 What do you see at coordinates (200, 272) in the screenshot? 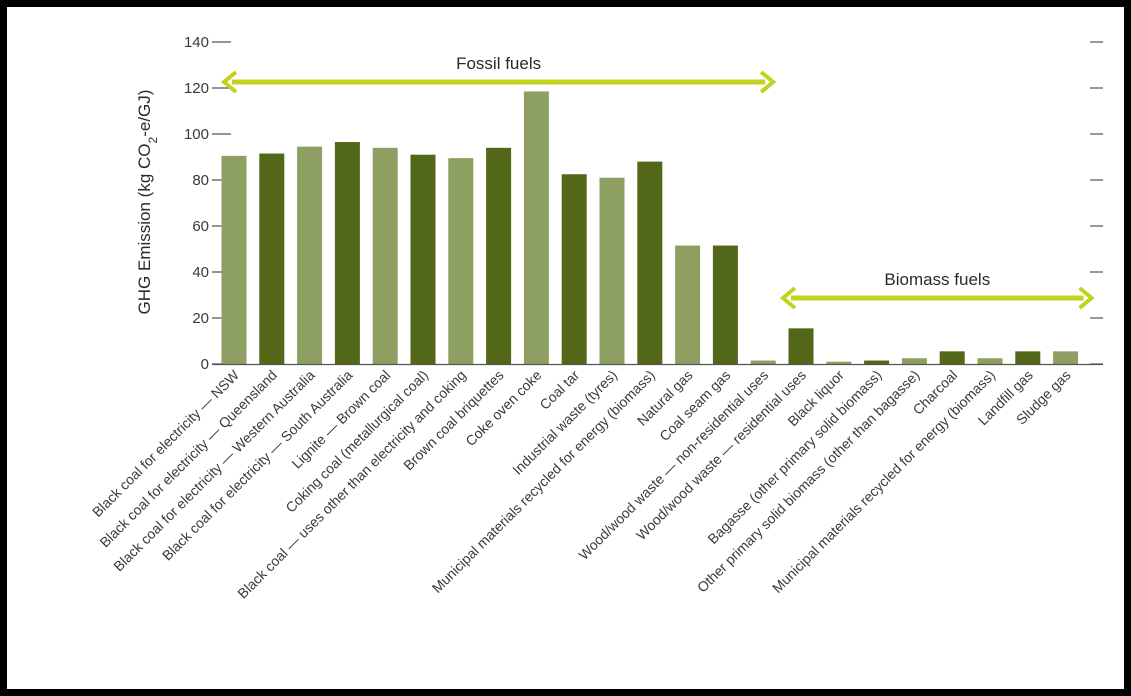
I see `y-tick-label: 40` at bounding box center [200, 272].